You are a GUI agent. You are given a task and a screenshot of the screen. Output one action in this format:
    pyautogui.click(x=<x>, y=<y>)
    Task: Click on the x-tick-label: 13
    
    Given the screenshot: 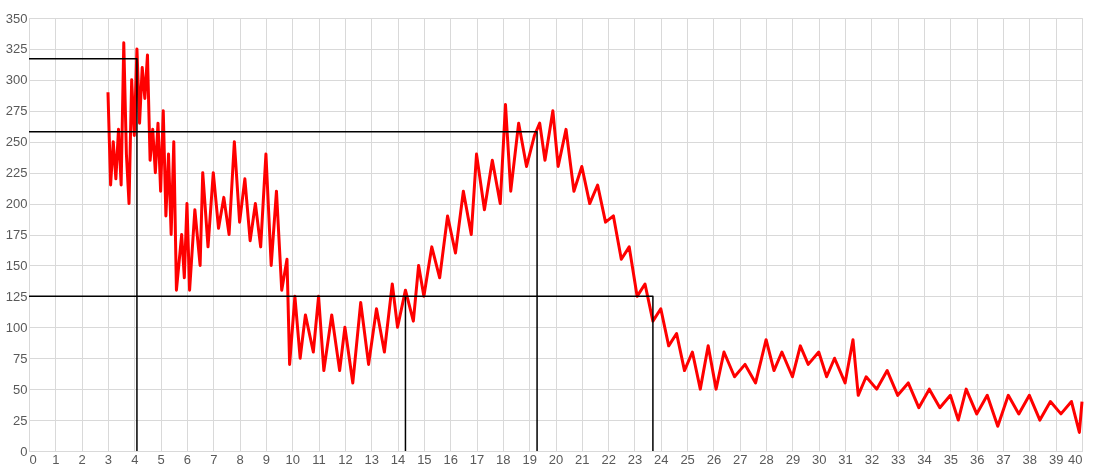 What is the action you would take?
    pyautogui.click(x=371, y=459)
    